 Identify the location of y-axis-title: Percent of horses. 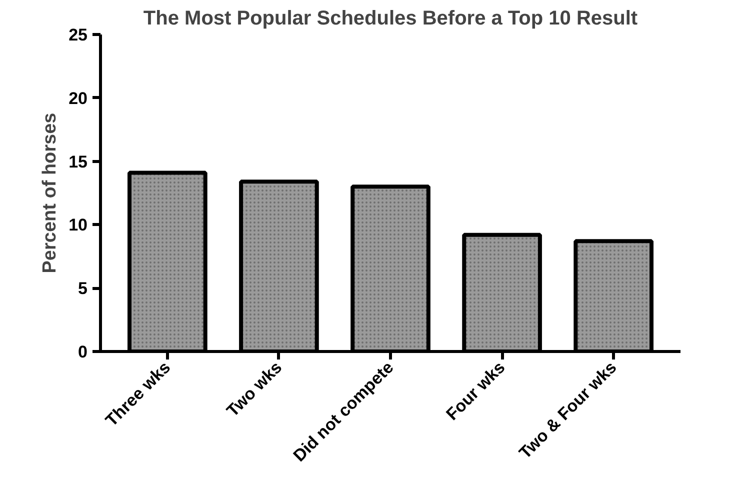
(50, 193).